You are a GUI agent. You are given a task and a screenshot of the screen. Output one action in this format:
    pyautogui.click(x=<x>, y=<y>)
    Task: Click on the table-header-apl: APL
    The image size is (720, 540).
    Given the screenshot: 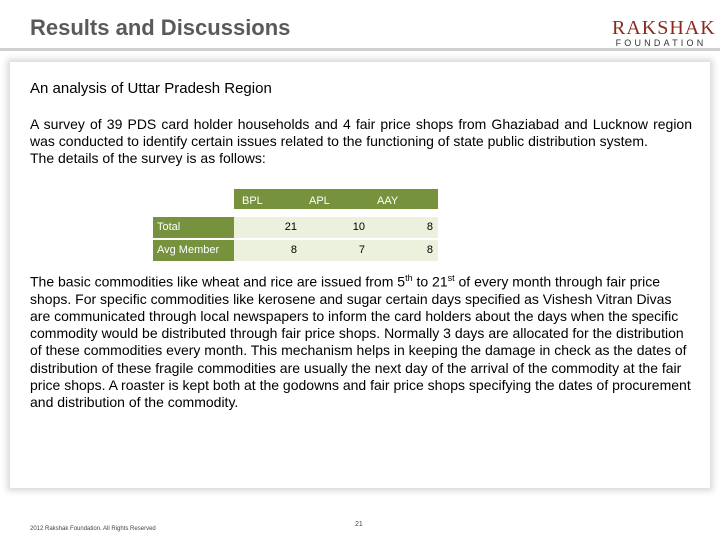 What is the action you would take?
    pyautogui.click(x=319, y=201)
    